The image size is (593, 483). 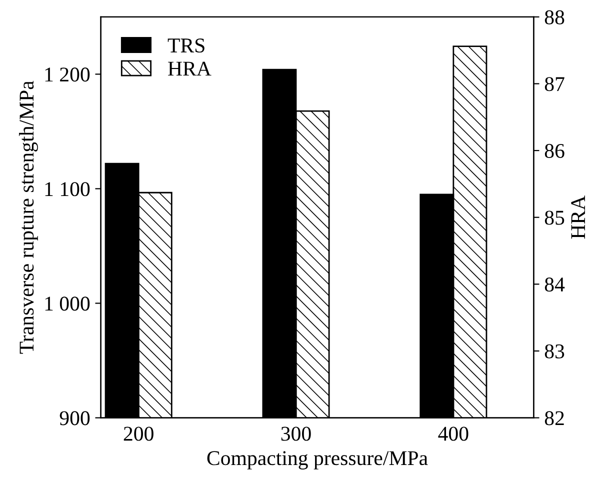 I want to click on y2-tick-label: 85, so click(x=554, y=217).